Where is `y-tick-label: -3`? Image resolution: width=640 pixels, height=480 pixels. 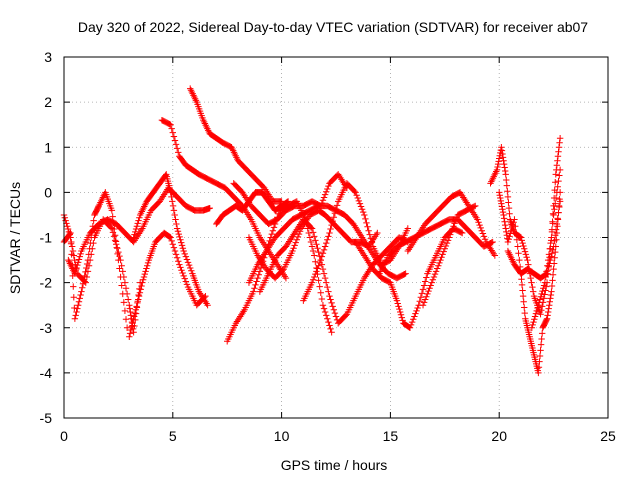
y-tick-label: -3 is located at coordinates (46, 328).